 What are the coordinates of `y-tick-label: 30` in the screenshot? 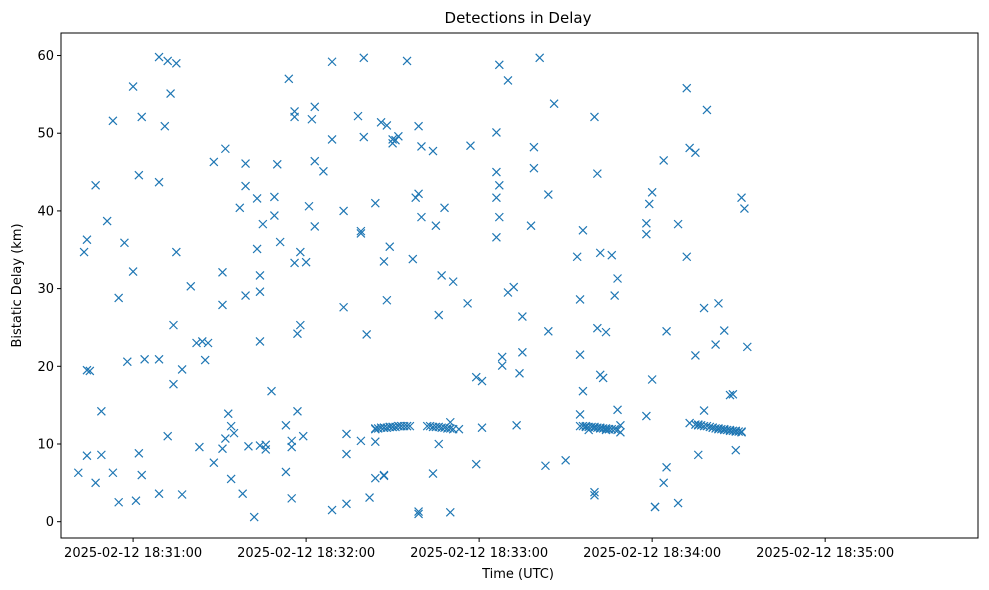 It's located at (45, 289).